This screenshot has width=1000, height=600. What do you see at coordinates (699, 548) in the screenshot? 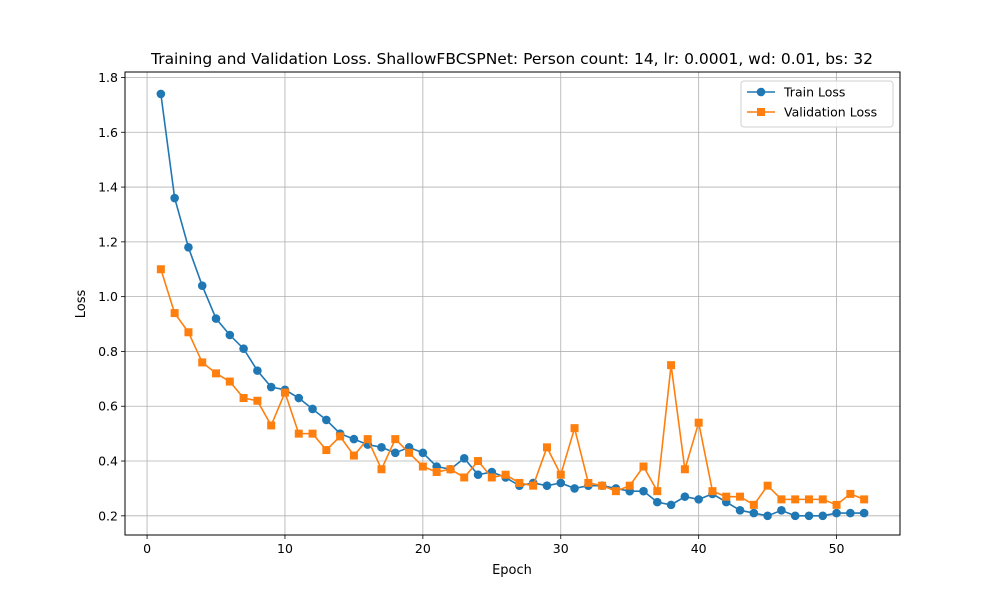
I see `x-tick-label: 40` at bounding box center [699, 548].